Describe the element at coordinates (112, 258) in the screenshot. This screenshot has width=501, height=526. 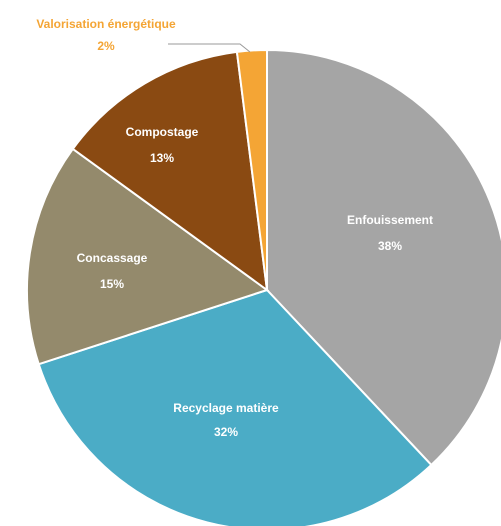
I see `slice-label-concassage: Concassage` at that location.